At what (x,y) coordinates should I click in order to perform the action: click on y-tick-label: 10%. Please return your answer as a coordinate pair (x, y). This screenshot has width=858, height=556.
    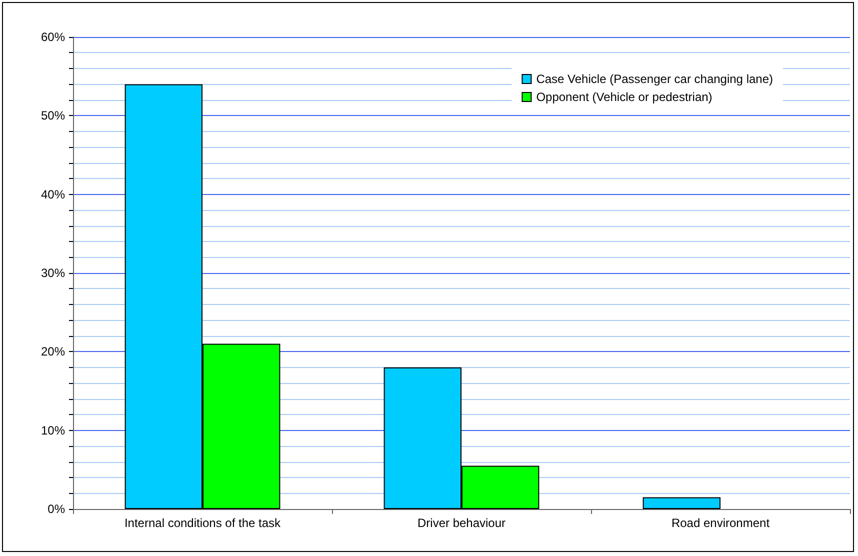
    Looking at the image, I should click on (53, 430).